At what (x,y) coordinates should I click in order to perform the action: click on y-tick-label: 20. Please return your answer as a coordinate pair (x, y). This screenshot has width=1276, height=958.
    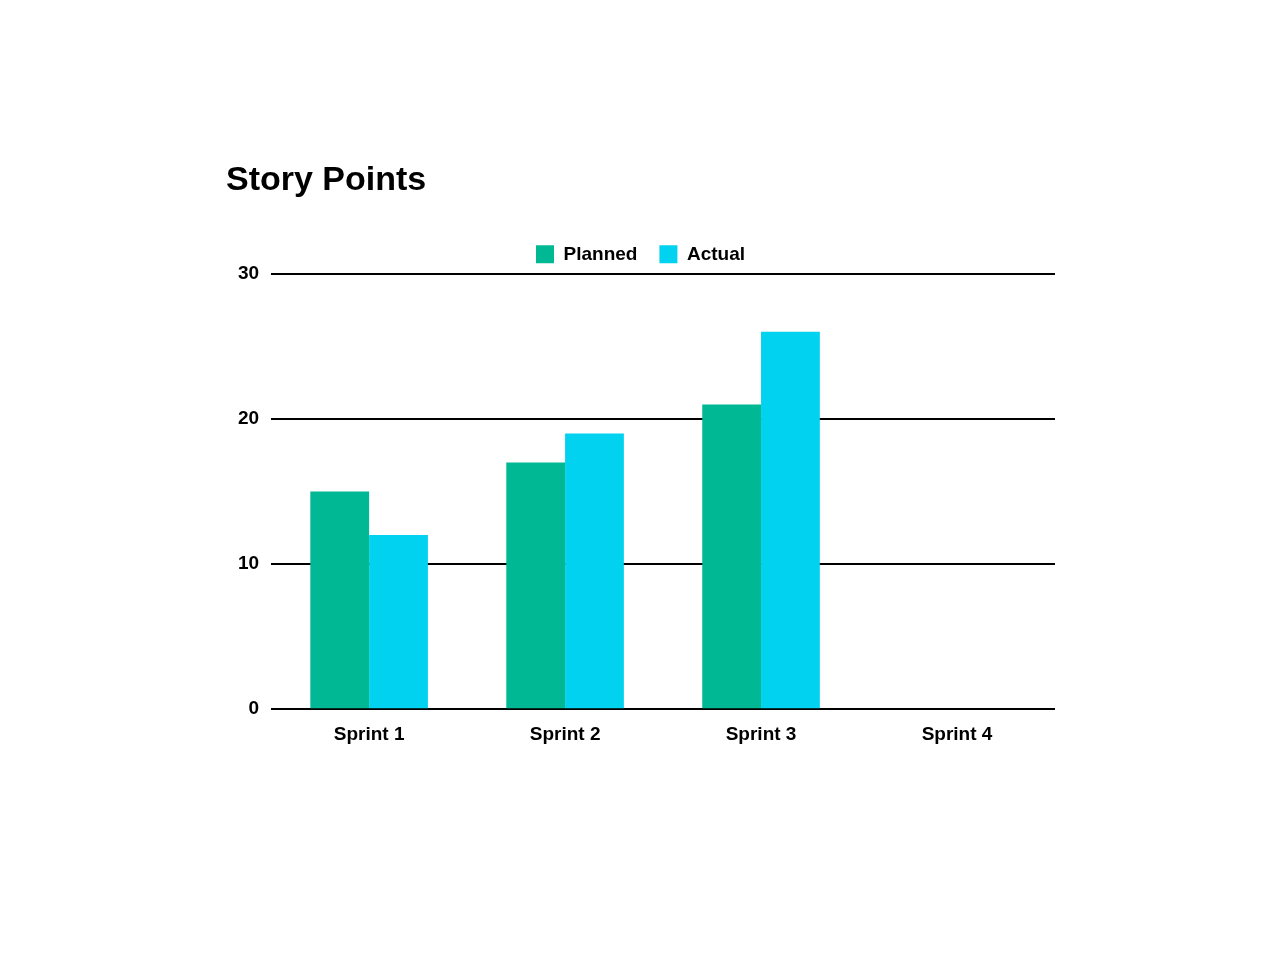
    Looking at the image, I should click on (248, 418).